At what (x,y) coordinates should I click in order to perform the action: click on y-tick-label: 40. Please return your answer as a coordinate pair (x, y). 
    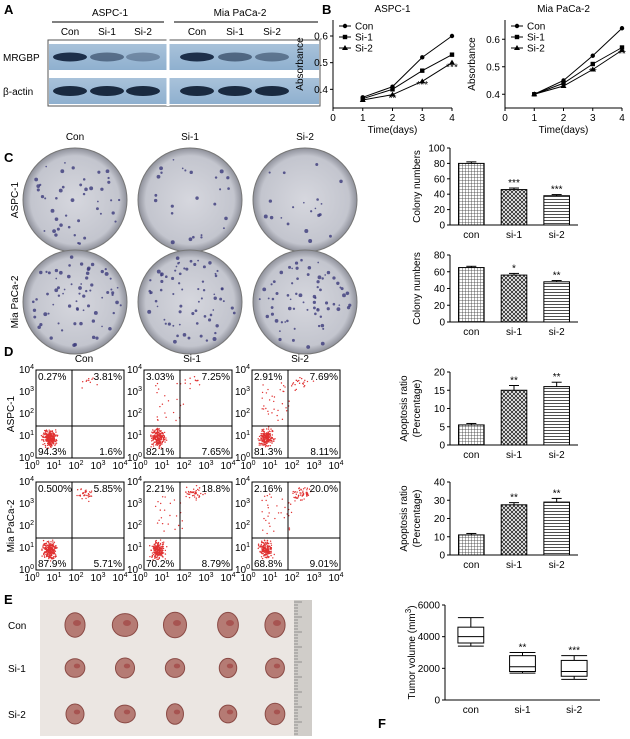
    Looking at the image, I should click on (440, 289).